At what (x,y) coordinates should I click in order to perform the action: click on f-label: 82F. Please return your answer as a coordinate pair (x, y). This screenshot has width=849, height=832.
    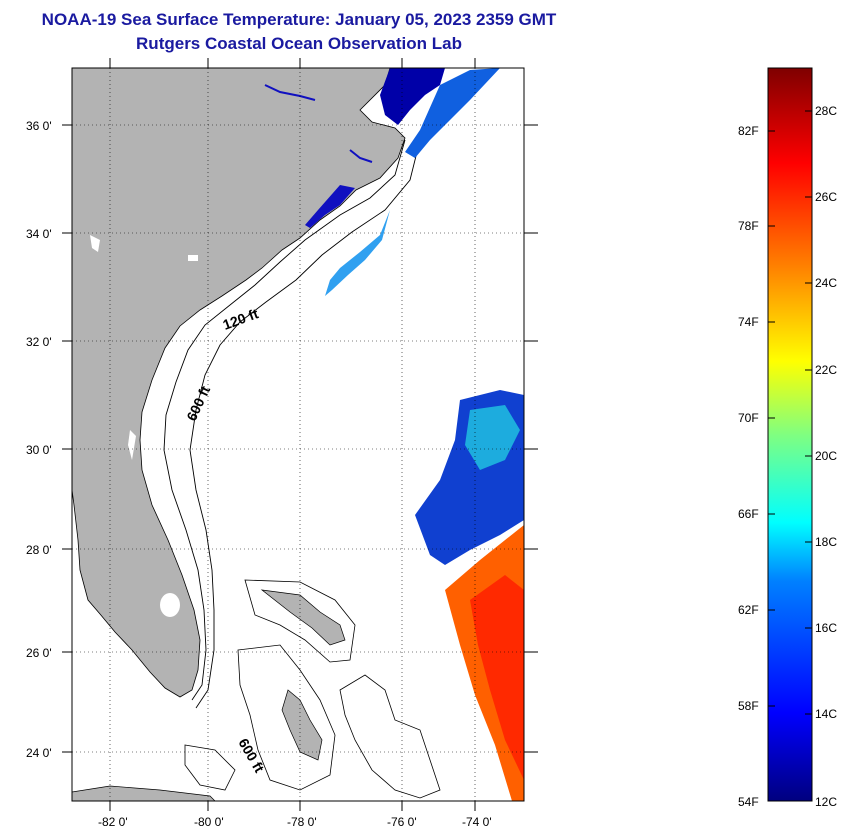
    Looking at the image, I should click on (748, 131).